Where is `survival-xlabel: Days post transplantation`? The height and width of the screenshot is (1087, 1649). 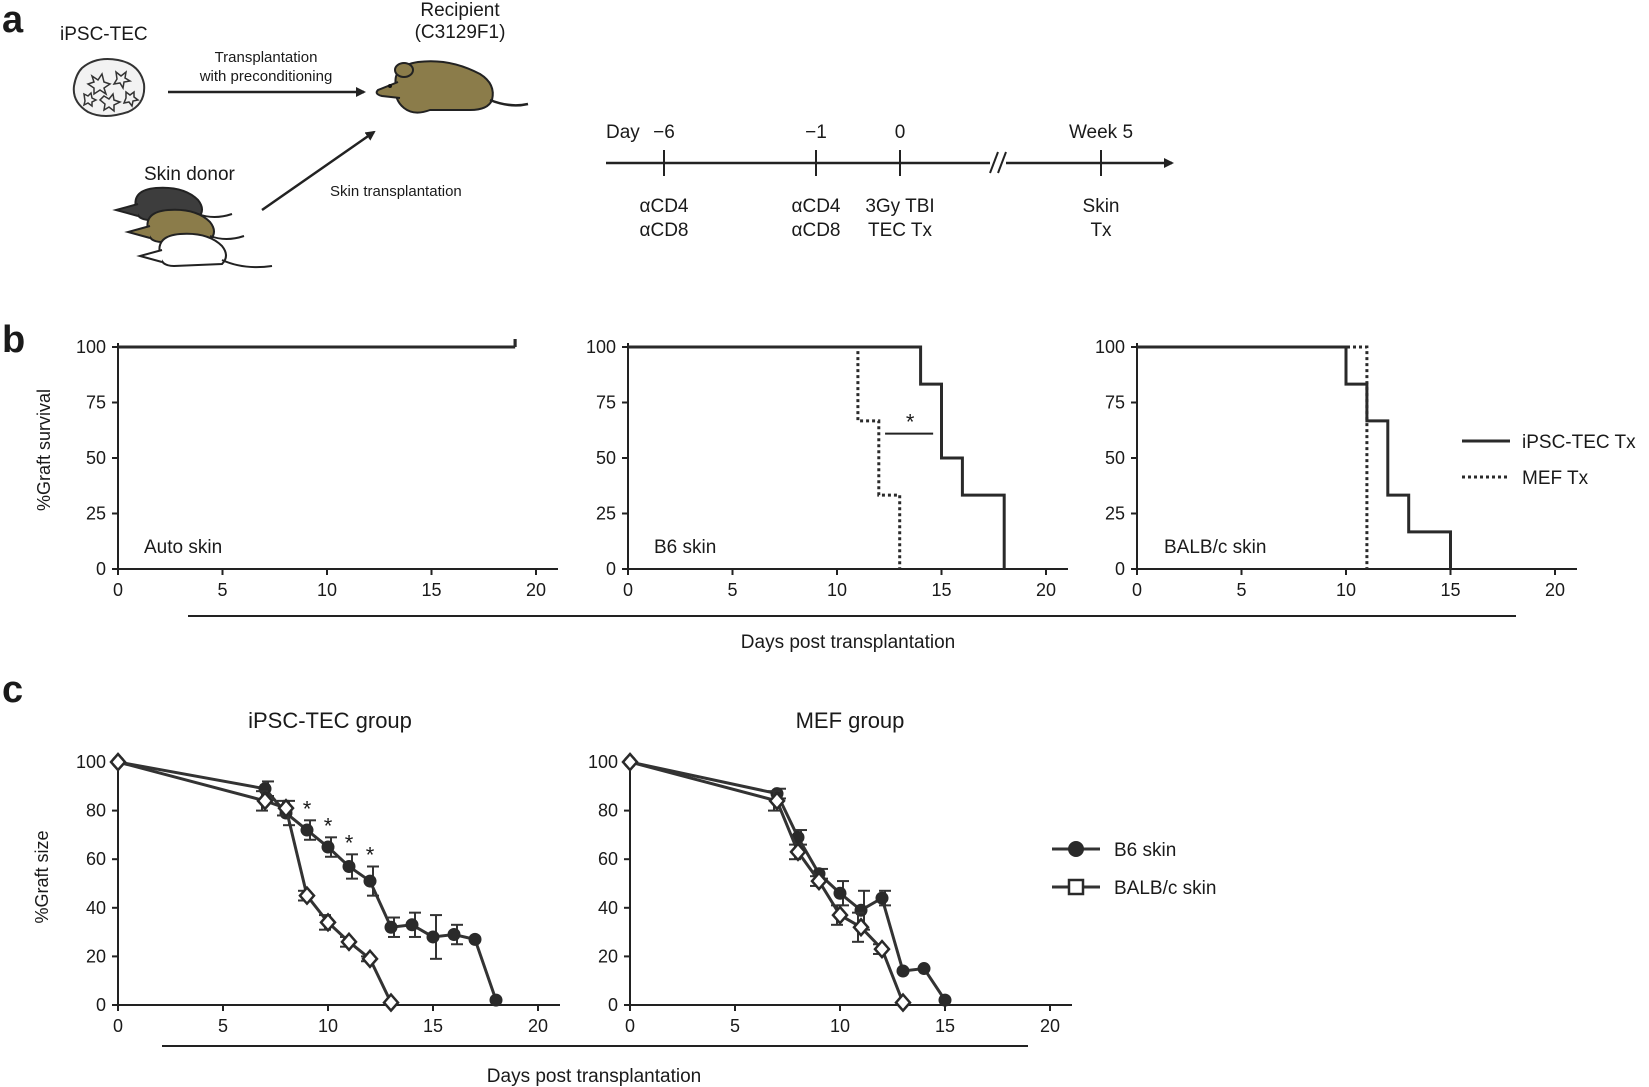 survival-xlabel: Days post transplantation is located at coordinates (848, 642).